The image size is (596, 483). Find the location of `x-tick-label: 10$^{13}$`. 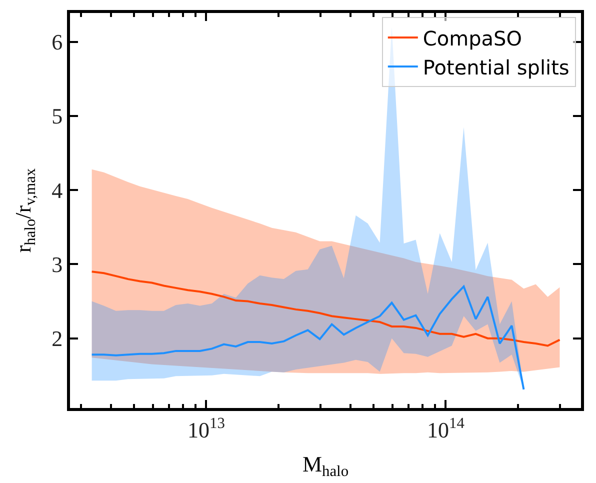

x-tick-label: 10$^{13}$ is located at coordinates (207, 428).